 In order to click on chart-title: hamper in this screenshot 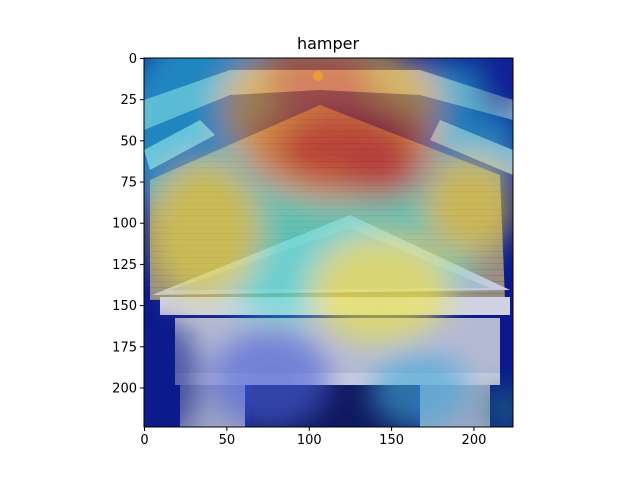, I will do `click(328, 43)`.